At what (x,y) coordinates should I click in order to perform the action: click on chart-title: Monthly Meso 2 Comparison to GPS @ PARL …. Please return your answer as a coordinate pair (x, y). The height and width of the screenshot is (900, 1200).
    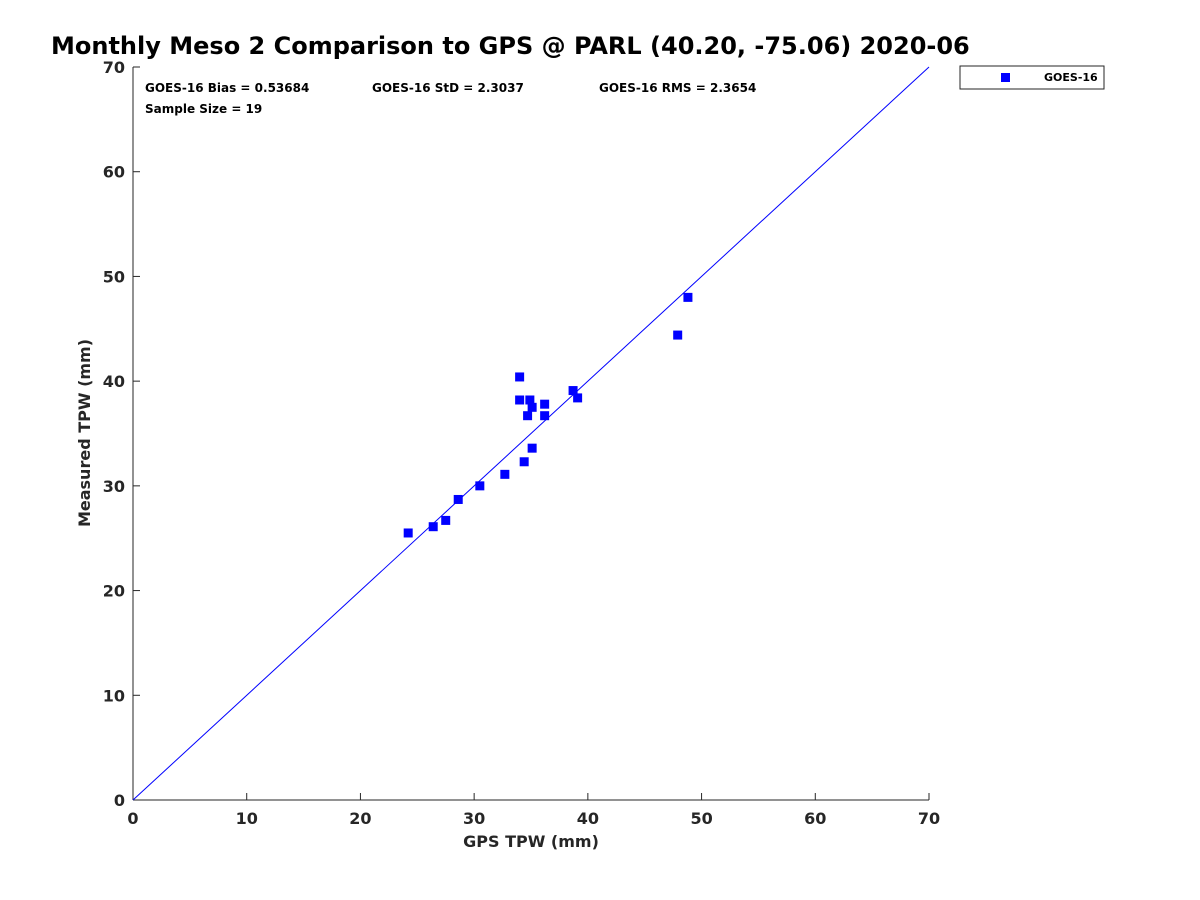
    Looking at the image, I should click on (510, 46).